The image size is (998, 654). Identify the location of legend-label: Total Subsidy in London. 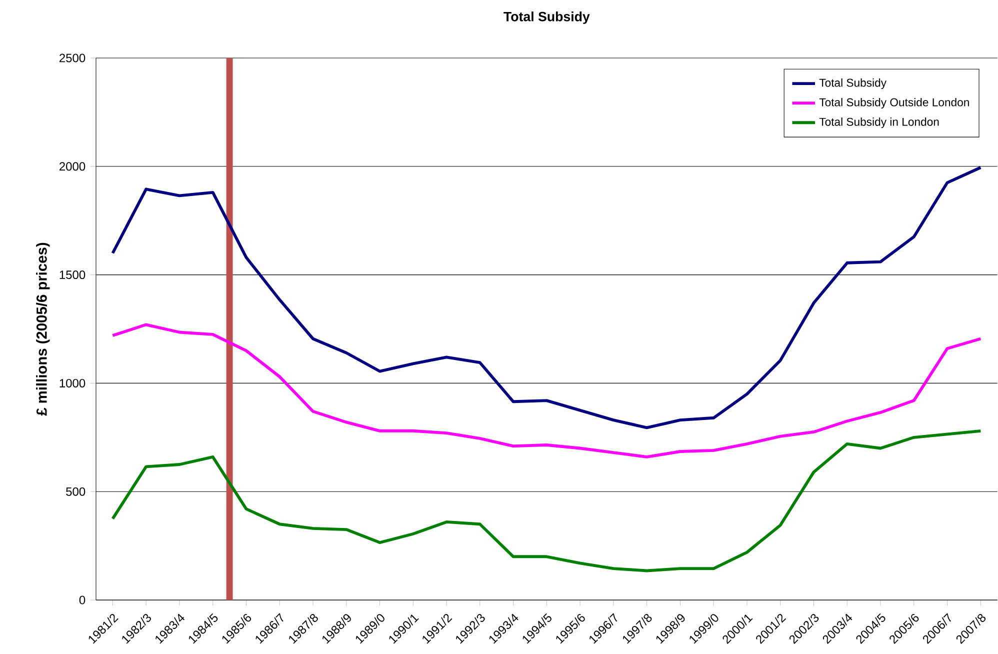
(879, 123).